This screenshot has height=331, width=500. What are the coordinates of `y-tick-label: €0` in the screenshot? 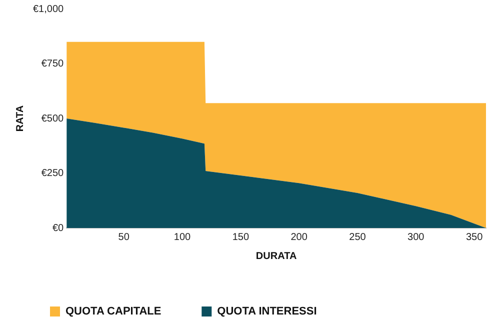 It's located at (58, 228).